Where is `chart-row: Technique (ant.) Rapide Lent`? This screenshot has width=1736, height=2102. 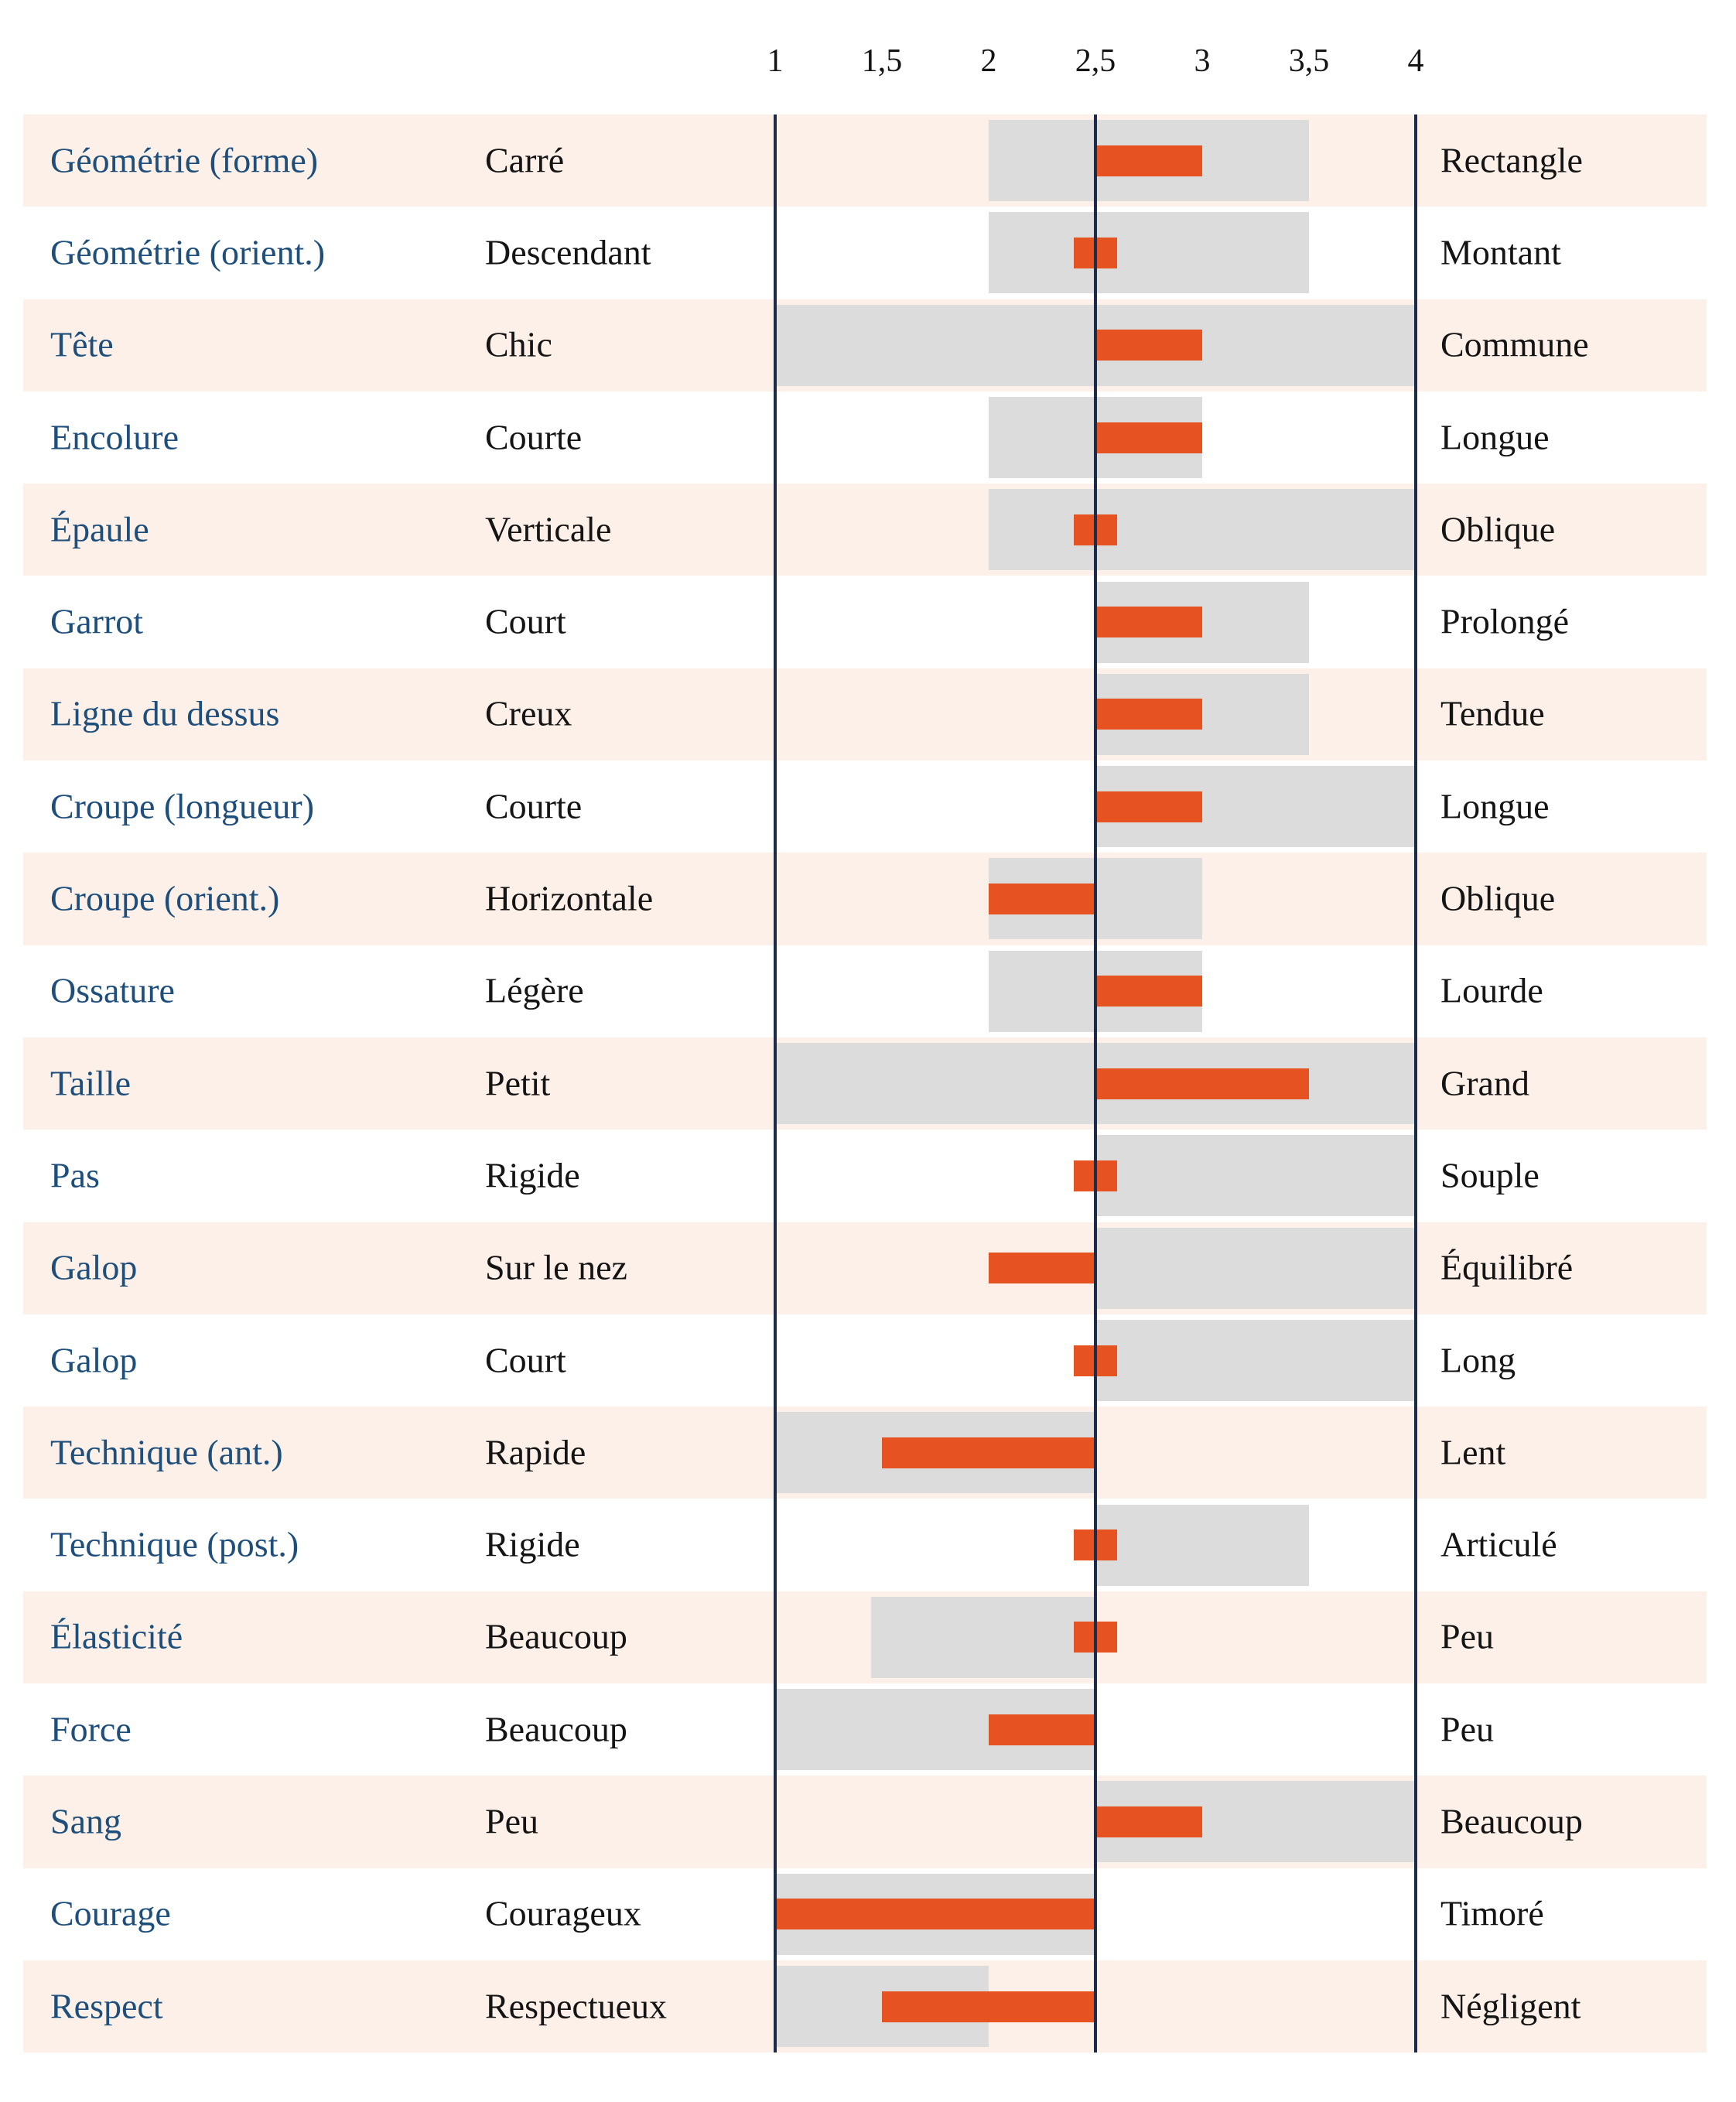 chart-row: Technique (ant.) Rapide Lent is located at coordinates (865, 1452).